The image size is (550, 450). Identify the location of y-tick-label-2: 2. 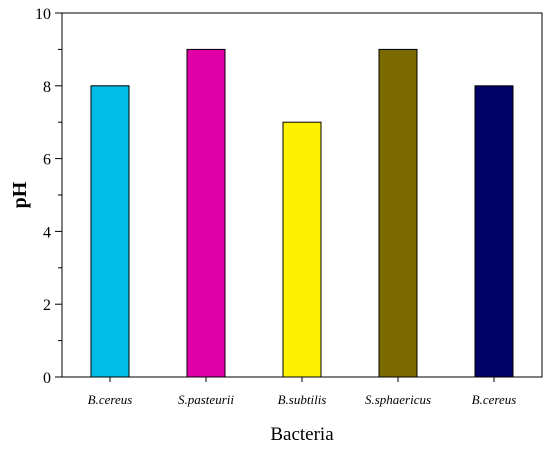
(47, 305).